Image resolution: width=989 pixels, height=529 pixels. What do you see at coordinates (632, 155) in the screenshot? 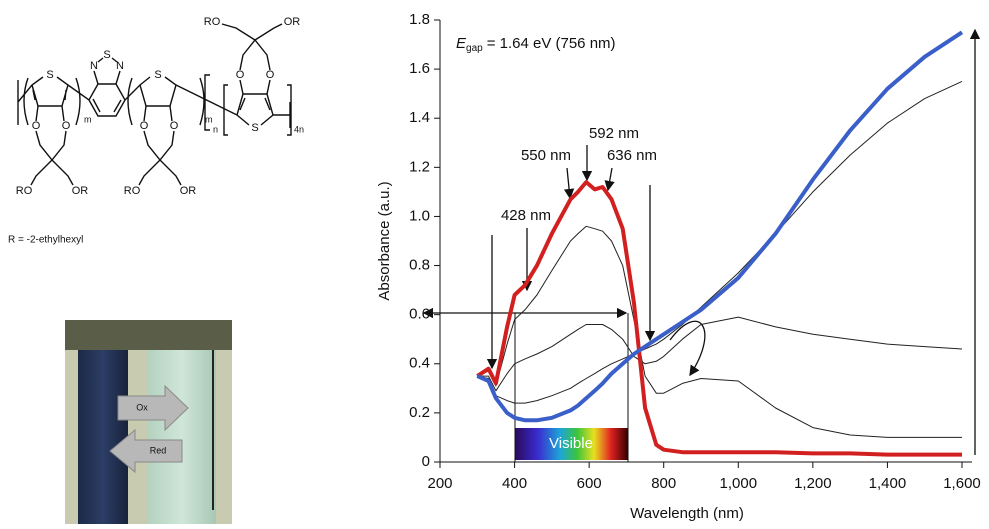
I see `peak-label: 636 nm` at bounding box center [632, 155].